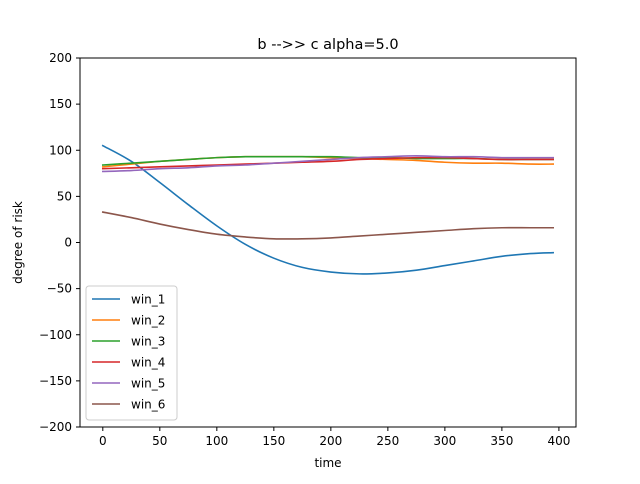 Image resolution: width=640 pixels, height=484 pixels. I want to click on x-axis-label: time, so click(327, 463).